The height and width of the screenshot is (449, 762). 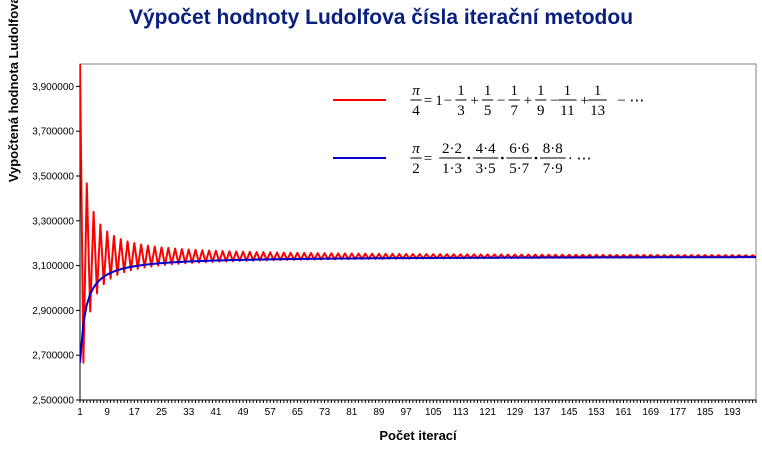 I want to click on y-tick-label: 2,700000, so click(x=53, y=356).